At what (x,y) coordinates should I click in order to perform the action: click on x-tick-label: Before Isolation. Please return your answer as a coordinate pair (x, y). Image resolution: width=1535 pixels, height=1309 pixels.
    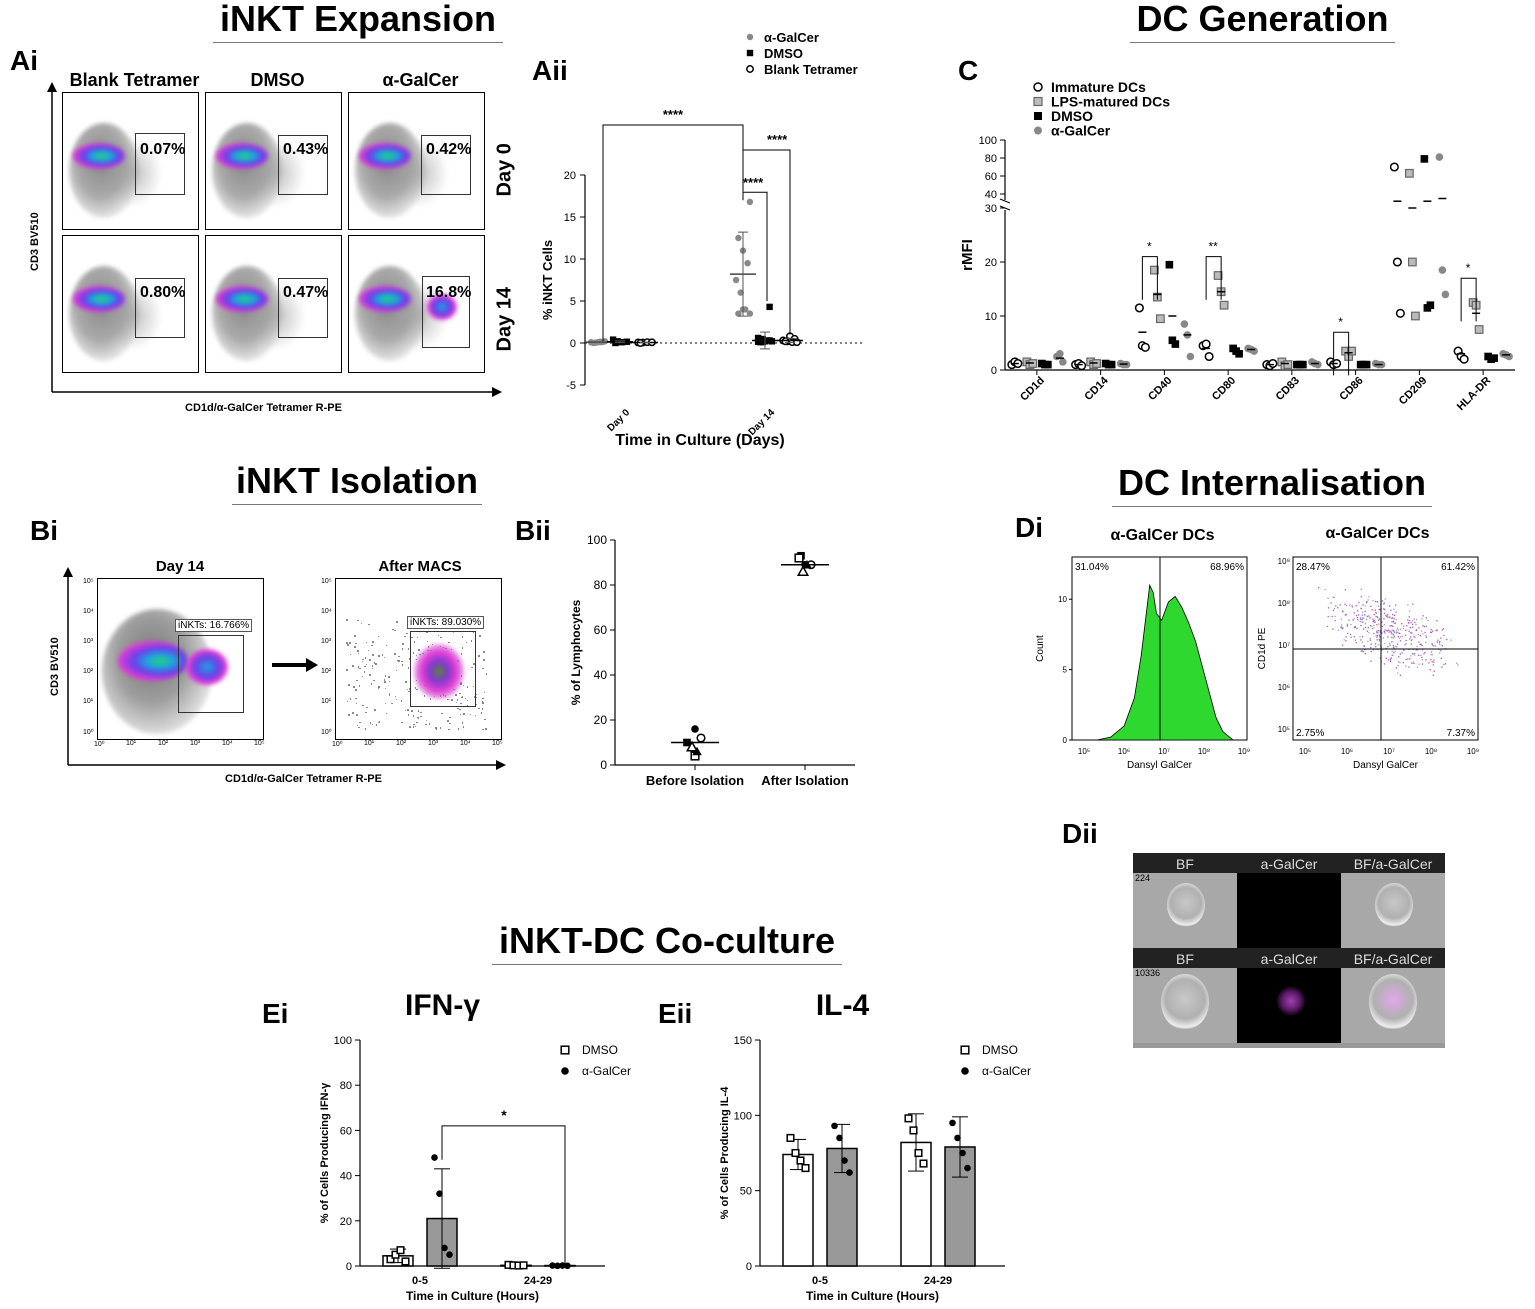
    Looking at the image, I should click on (695, 780).